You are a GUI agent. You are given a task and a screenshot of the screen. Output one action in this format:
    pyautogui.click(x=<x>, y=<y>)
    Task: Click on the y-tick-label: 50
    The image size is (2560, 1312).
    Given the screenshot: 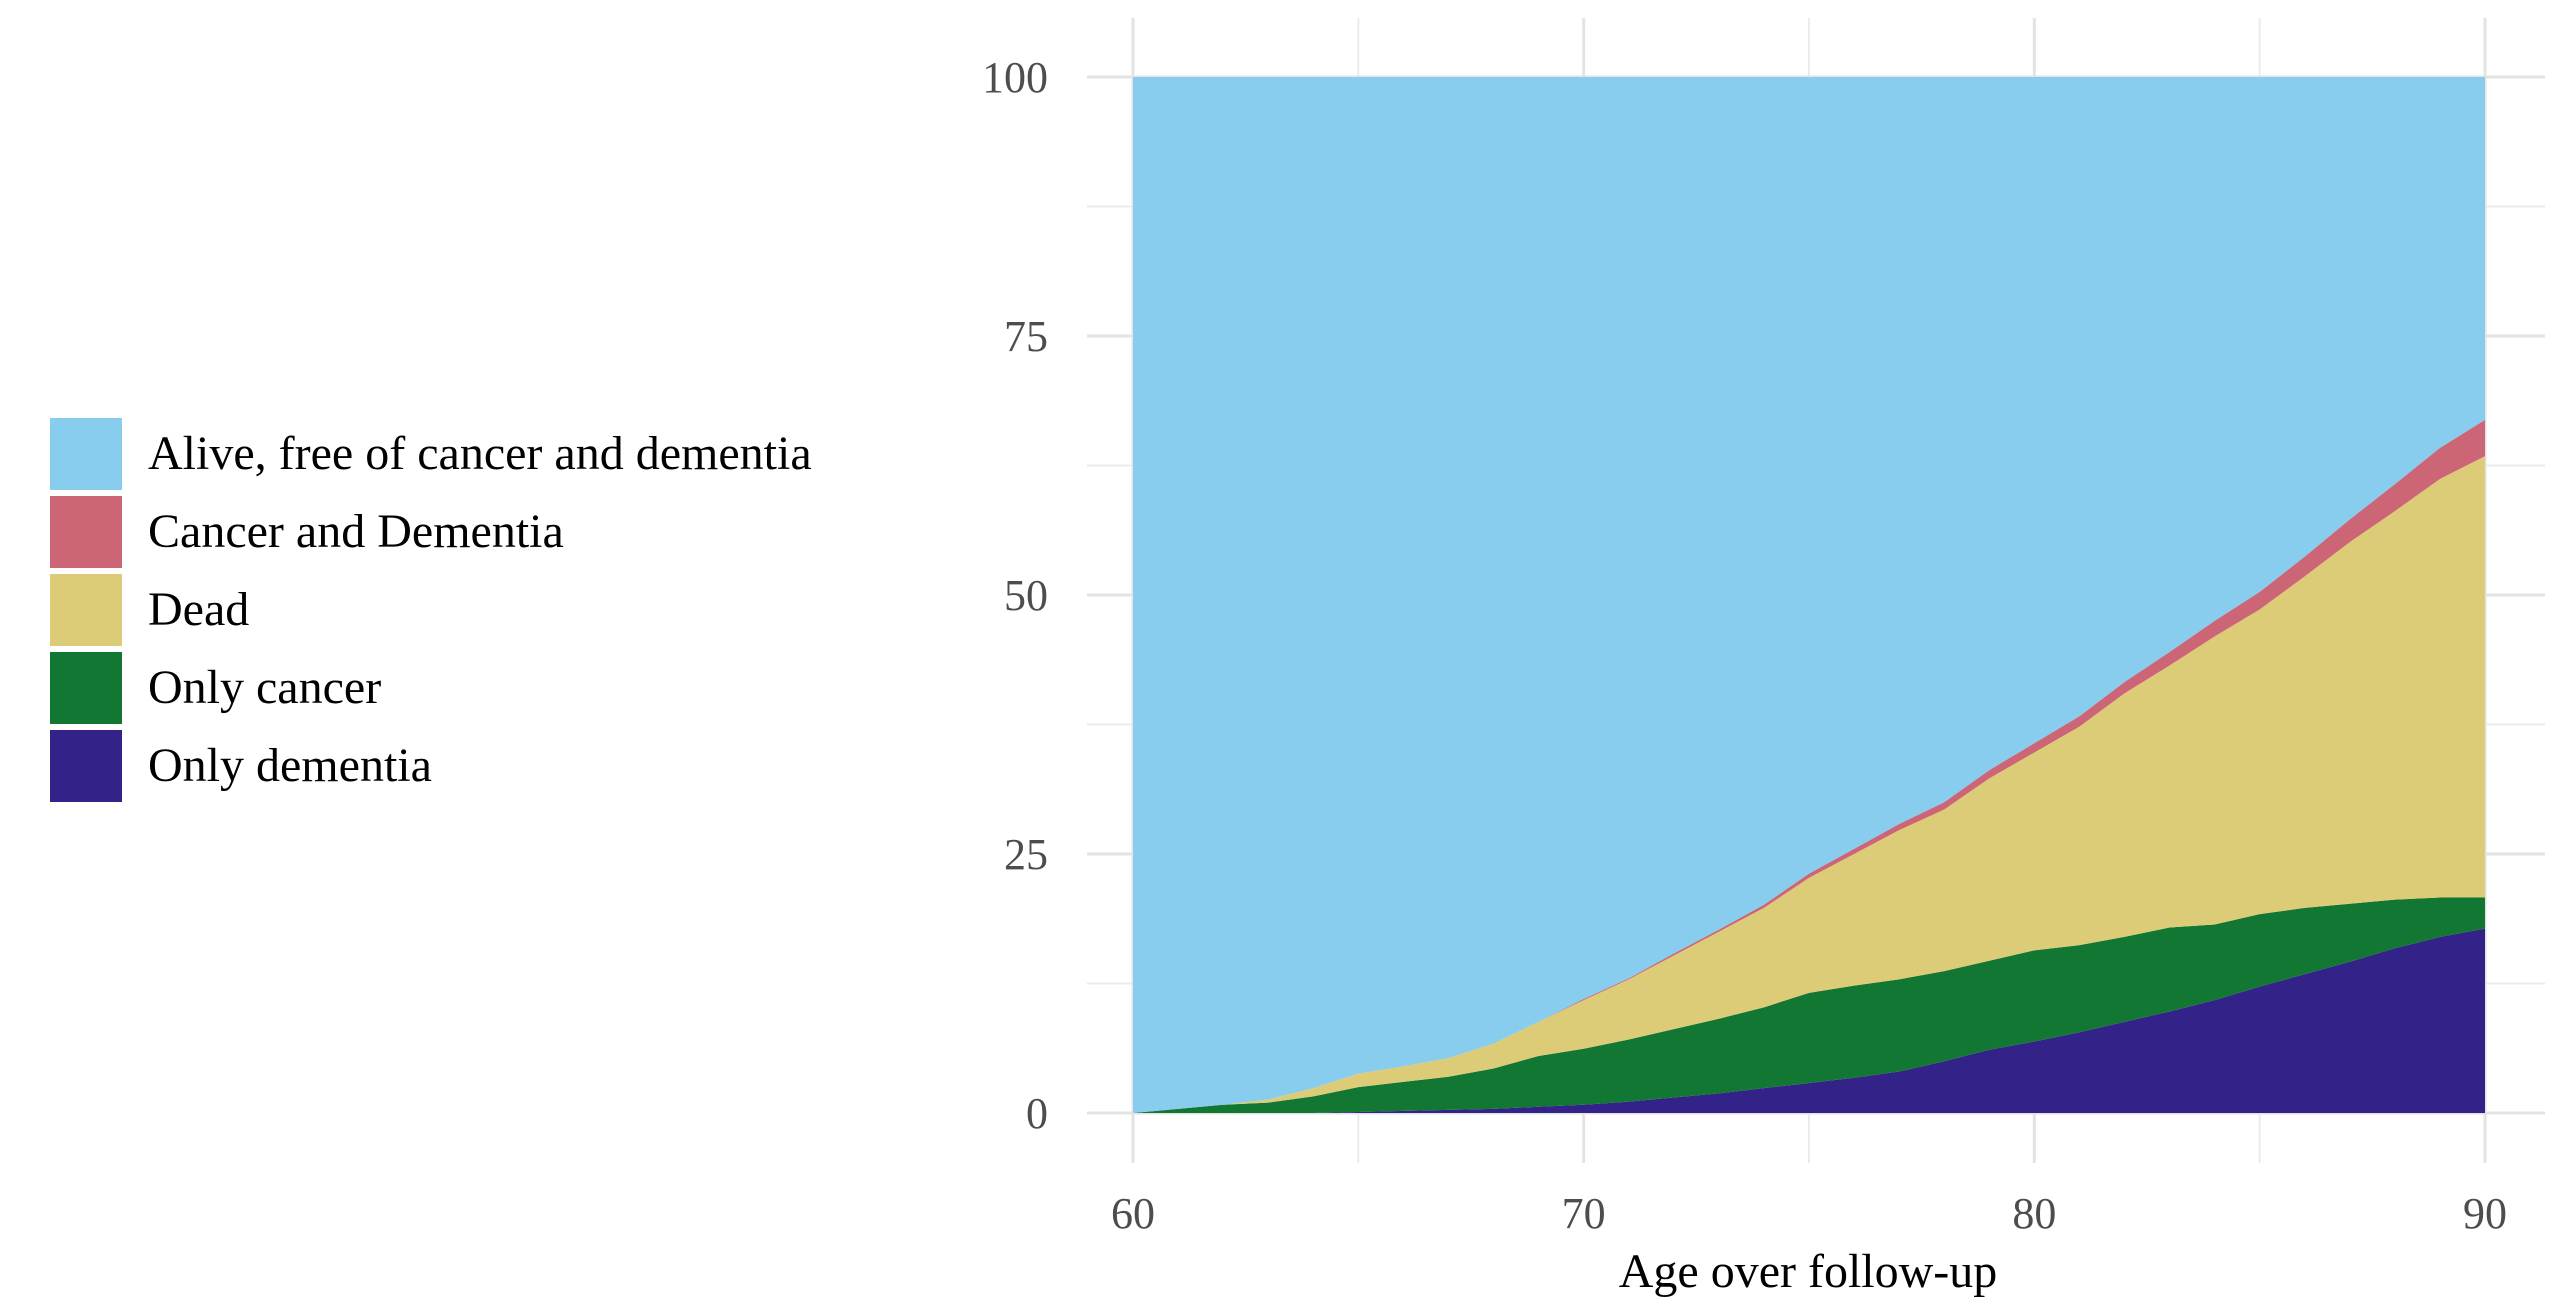 What is the action you would take?
    pyautogui.click(x=1026, y=595)
    